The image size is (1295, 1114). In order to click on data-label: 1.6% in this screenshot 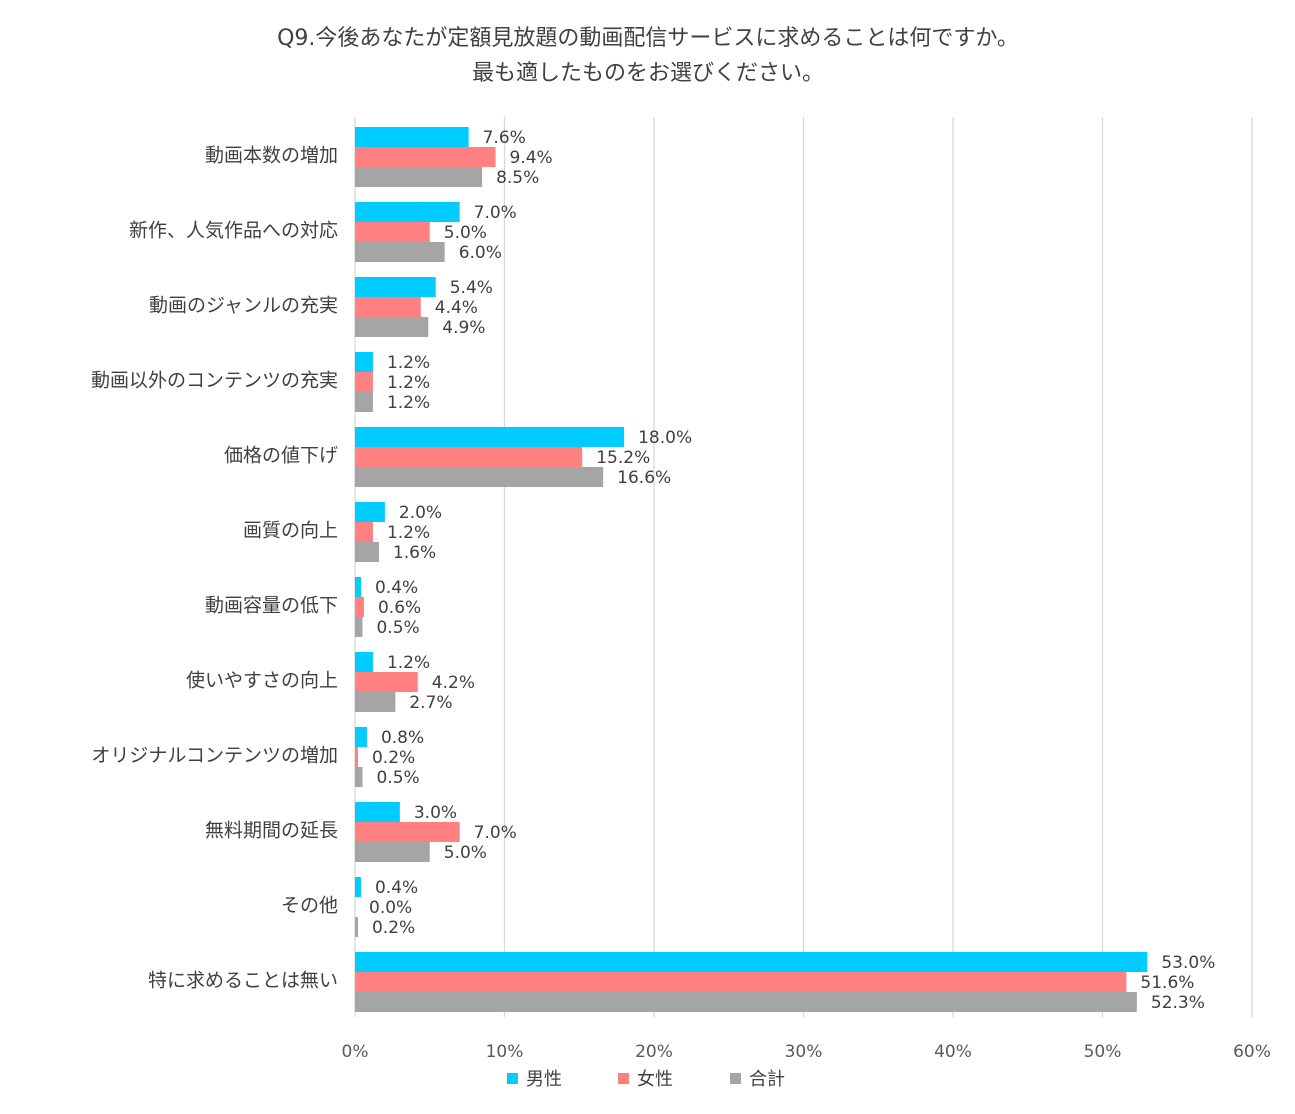, I will do `click(414, 553)`.